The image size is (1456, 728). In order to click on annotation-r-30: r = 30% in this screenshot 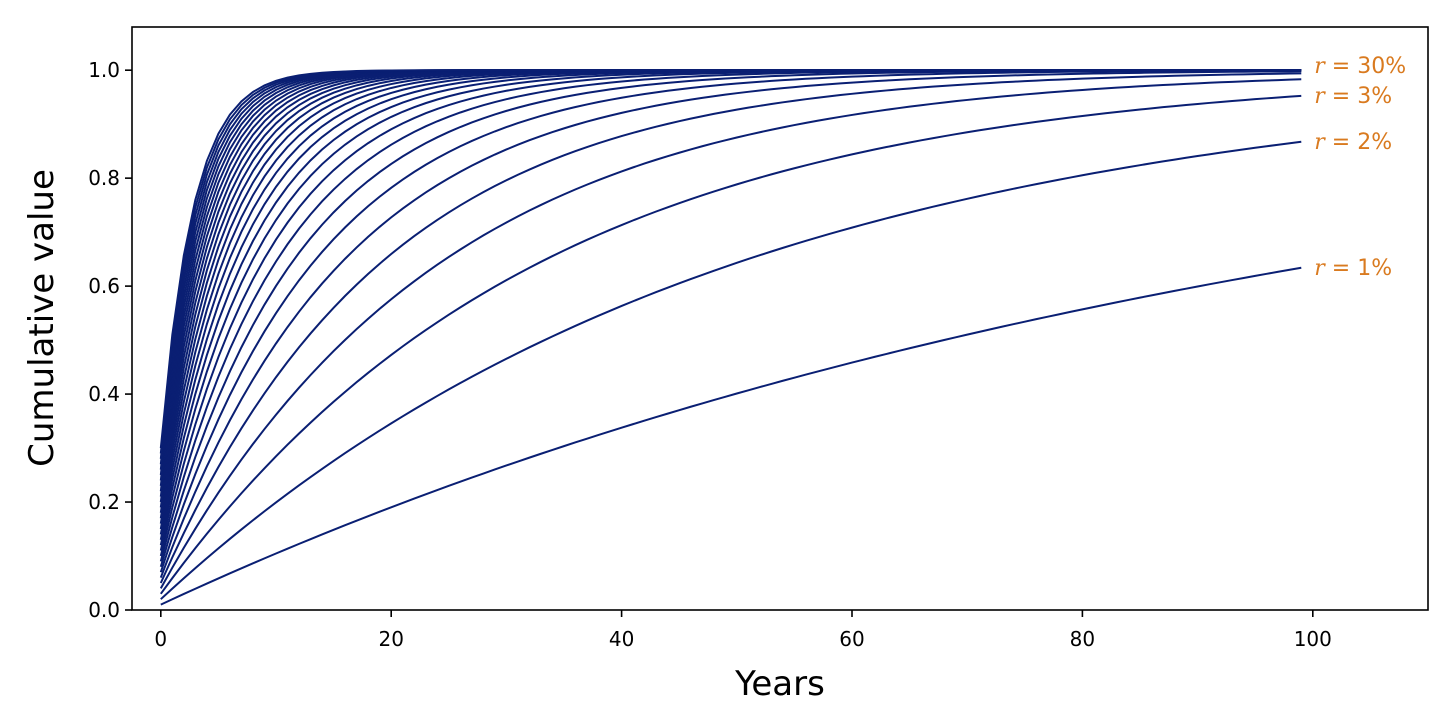, I will do `click(1360, 66)`.